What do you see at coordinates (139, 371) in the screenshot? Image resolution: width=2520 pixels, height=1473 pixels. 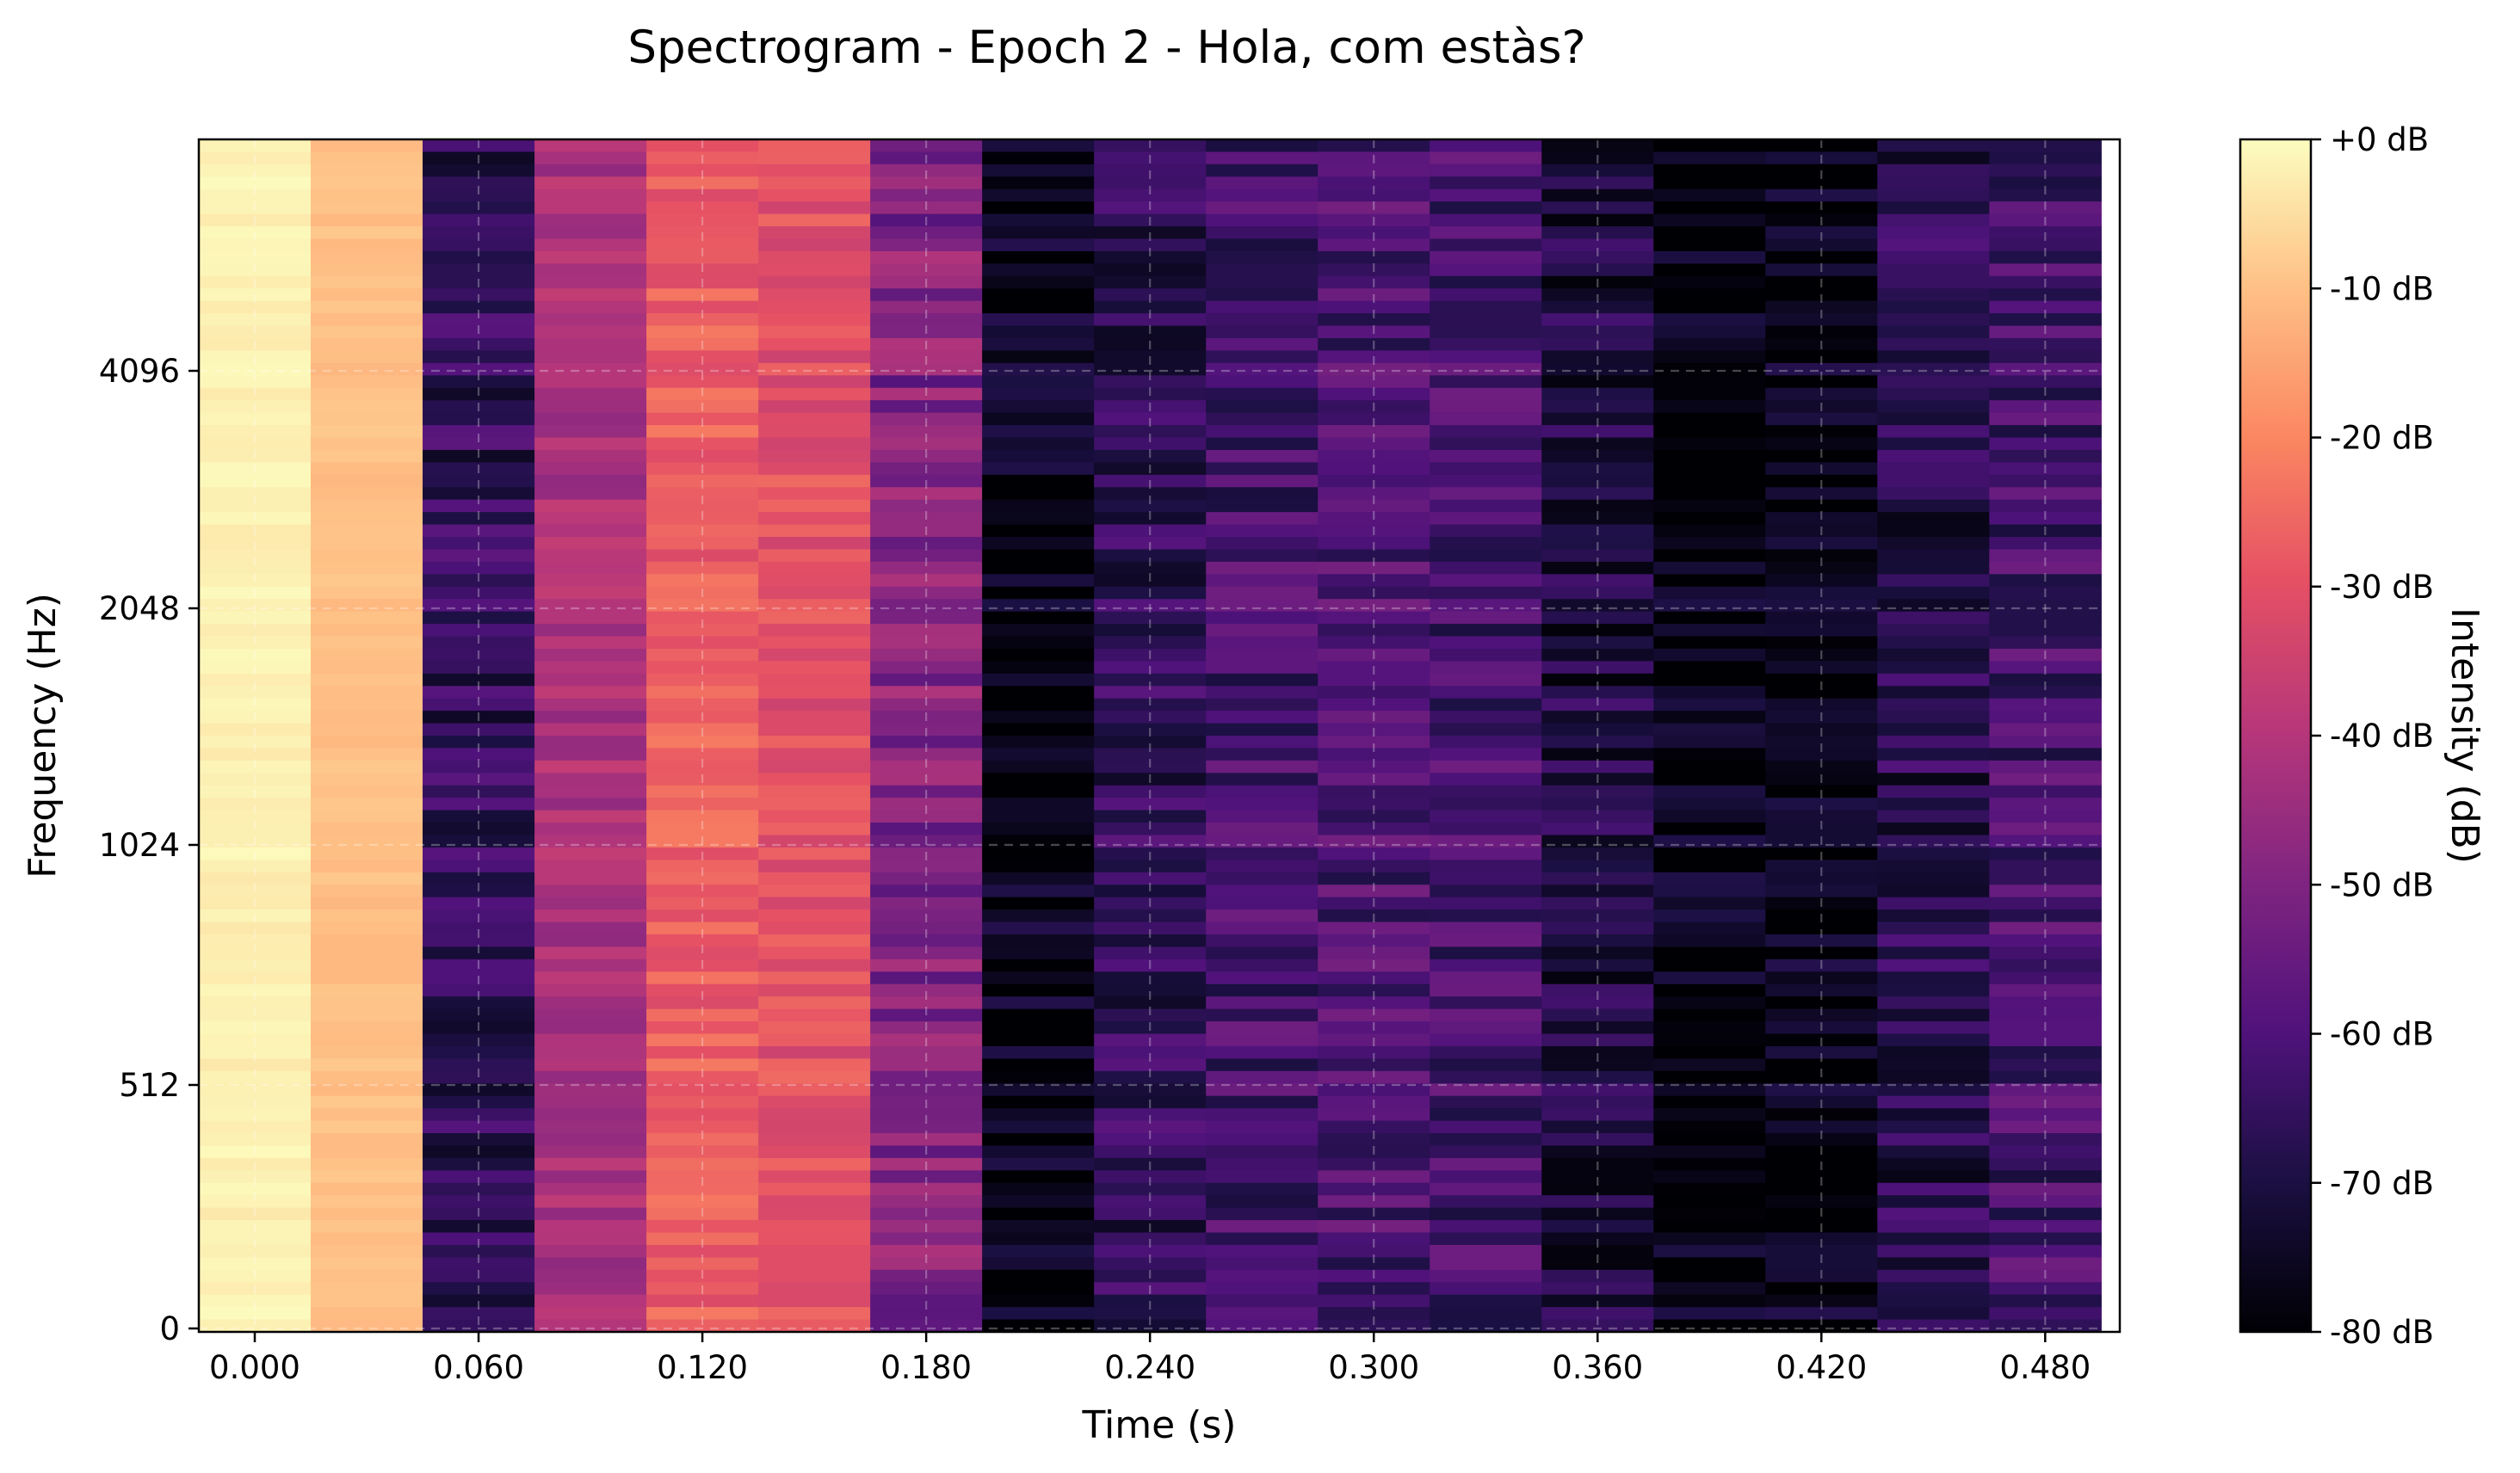 I see `y-tick-label: 4096` at bounding box center [139, 371].